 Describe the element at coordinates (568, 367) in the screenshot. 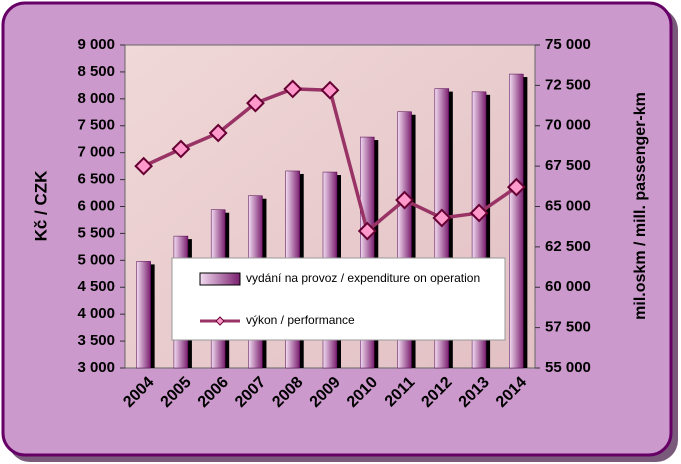

I see `y2-tick-label: 55 000` at that location.